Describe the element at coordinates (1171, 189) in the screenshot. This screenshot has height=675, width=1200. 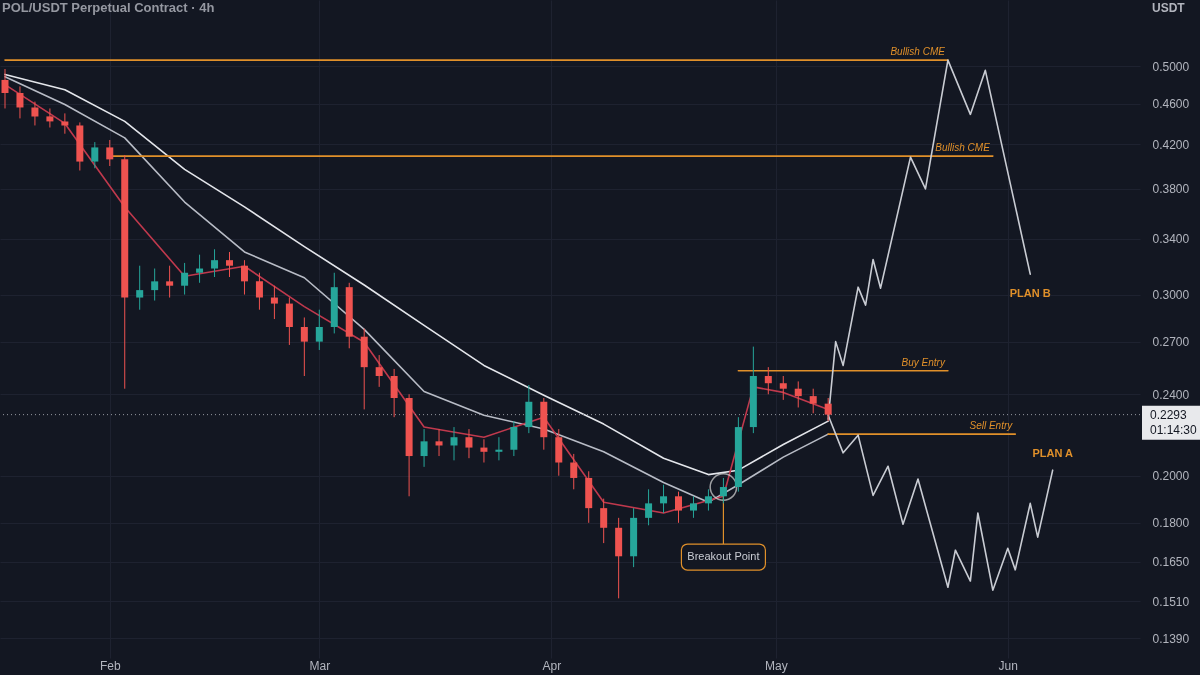
I see `y-tick-label: 0.3800` at that location.